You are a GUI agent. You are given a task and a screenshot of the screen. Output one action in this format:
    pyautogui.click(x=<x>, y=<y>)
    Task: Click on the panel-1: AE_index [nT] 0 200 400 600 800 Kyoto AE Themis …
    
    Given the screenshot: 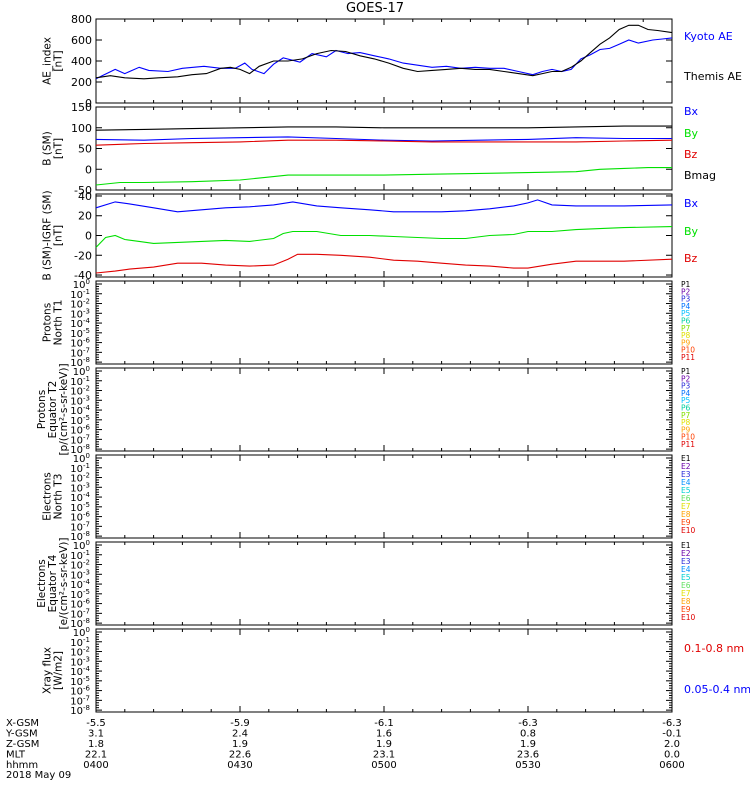 What is the action you would take?
    pyautogui.click(x=392, y=61)
    